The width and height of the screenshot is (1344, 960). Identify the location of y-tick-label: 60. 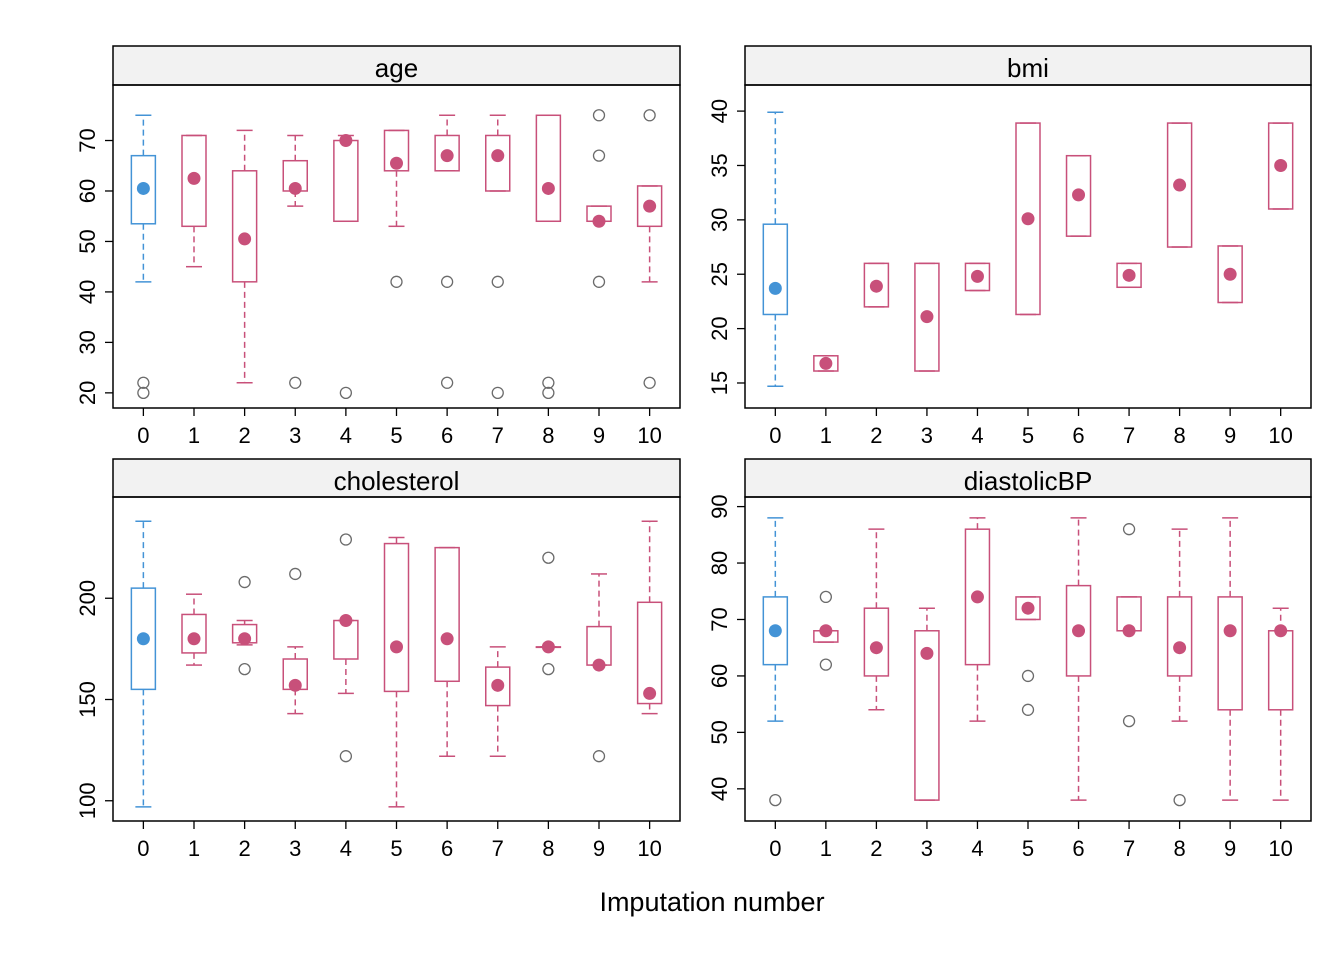
(87, 191).